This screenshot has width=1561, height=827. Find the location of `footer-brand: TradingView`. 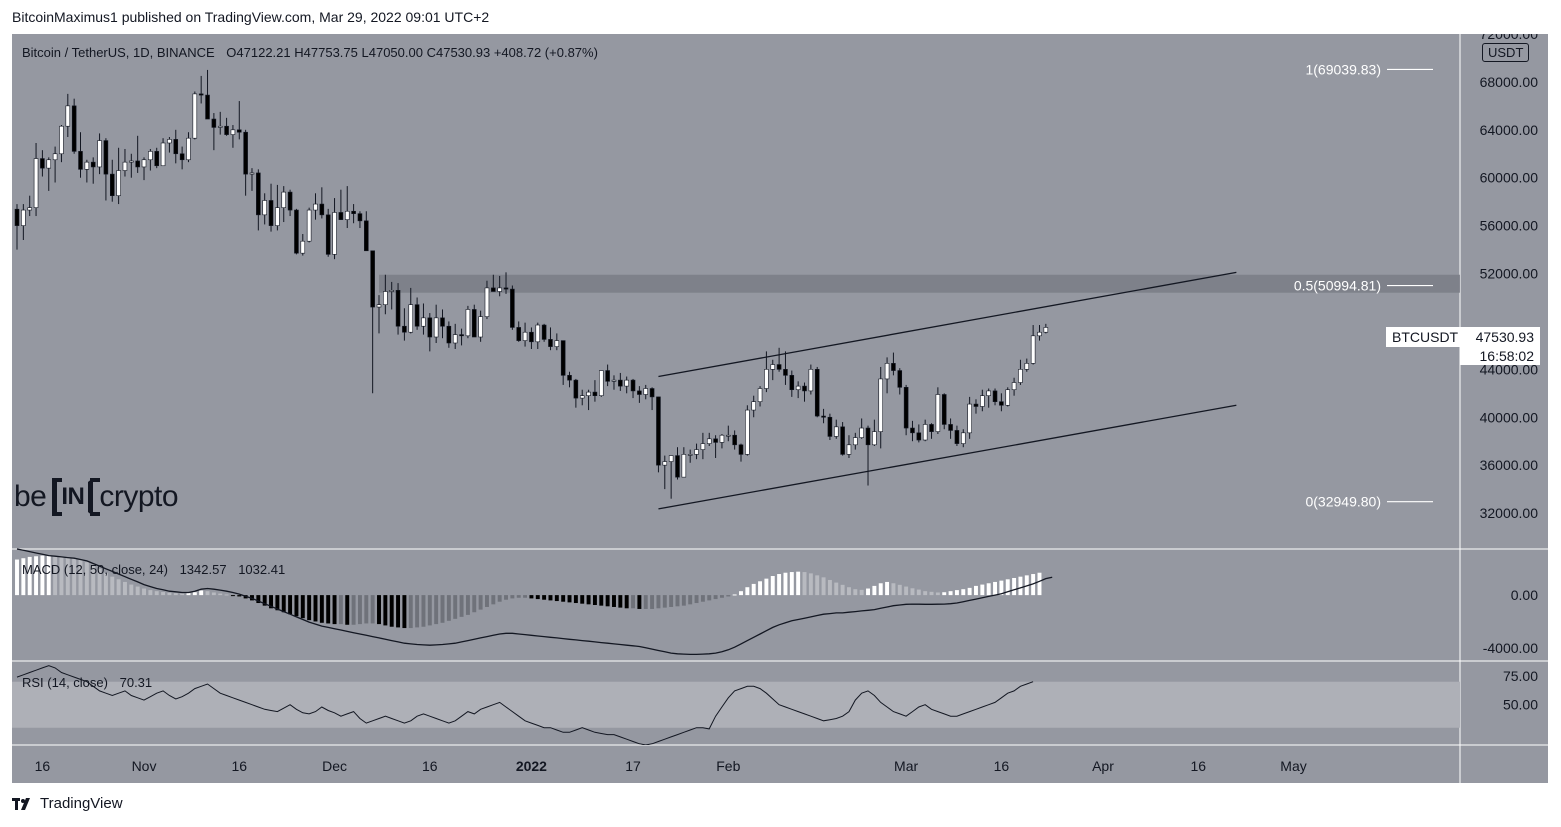

footer-brand: TradingView is located at coordinates (67, 803).